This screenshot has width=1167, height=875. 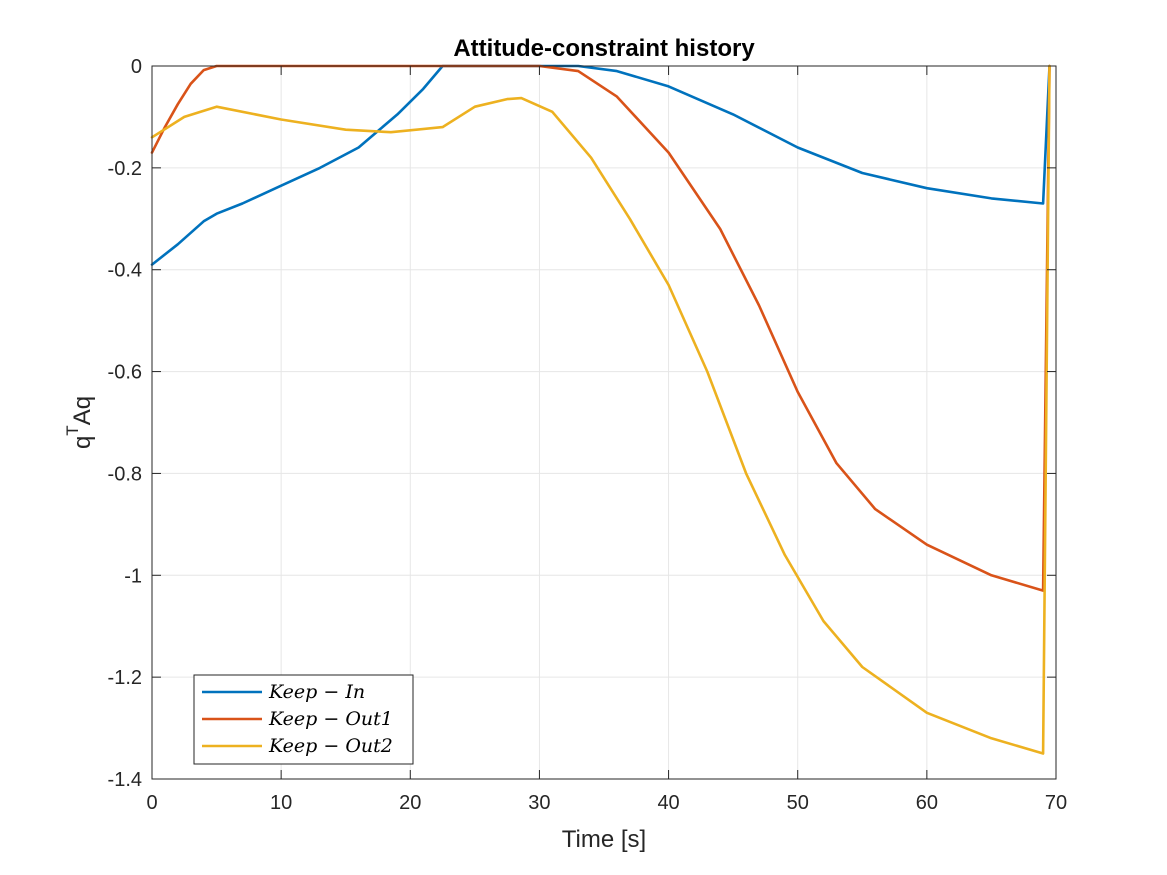 I want to click on chart-title: Attitude-constraint history, so click(x=604, y=48).